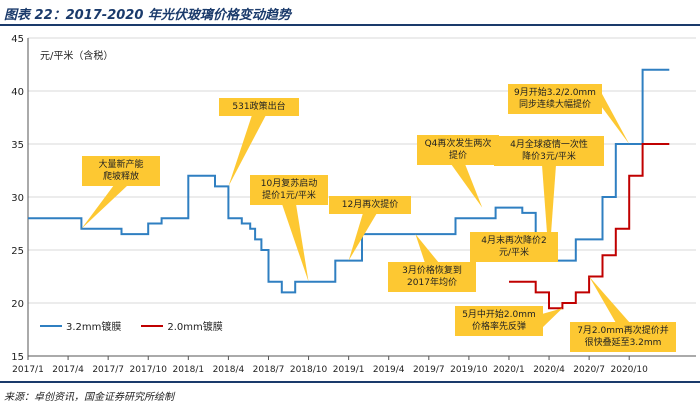  What do you see at coordinates (17, 304) in the screenshot?
I see `y-tick-label-20: 20` at bounding box center [17, 304].